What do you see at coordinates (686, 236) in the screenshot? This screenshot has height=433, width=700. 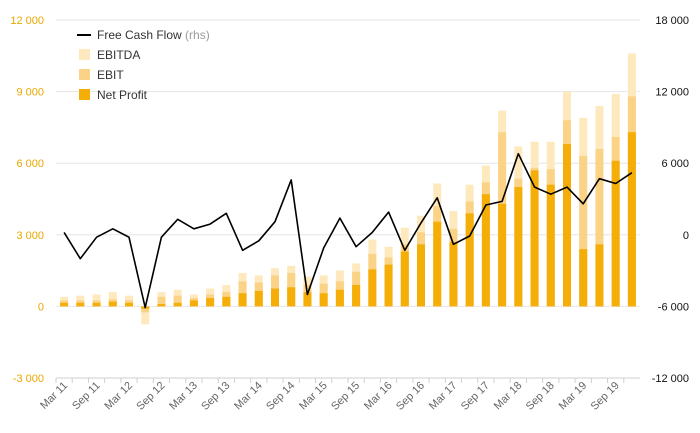 I see `right-tick-label: 0` at bounding box center [686, 236].